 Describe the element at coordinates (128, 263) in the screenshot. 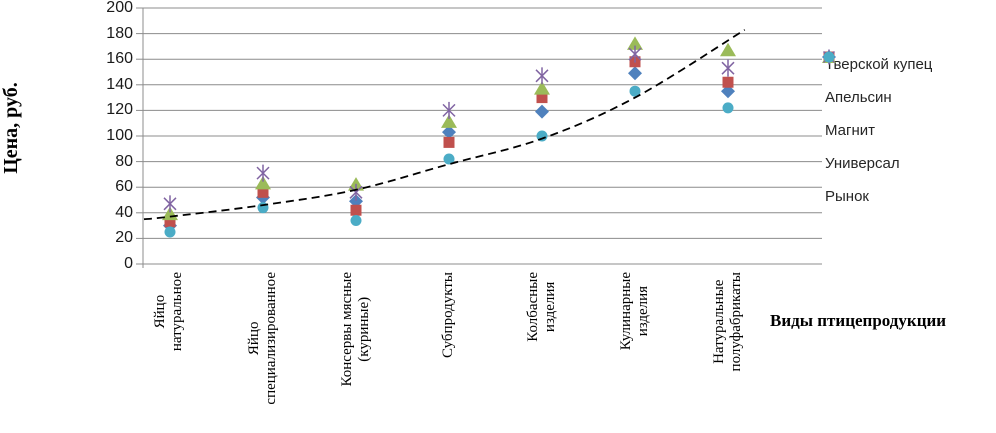

I see `y-tick-label: 0` at that location.